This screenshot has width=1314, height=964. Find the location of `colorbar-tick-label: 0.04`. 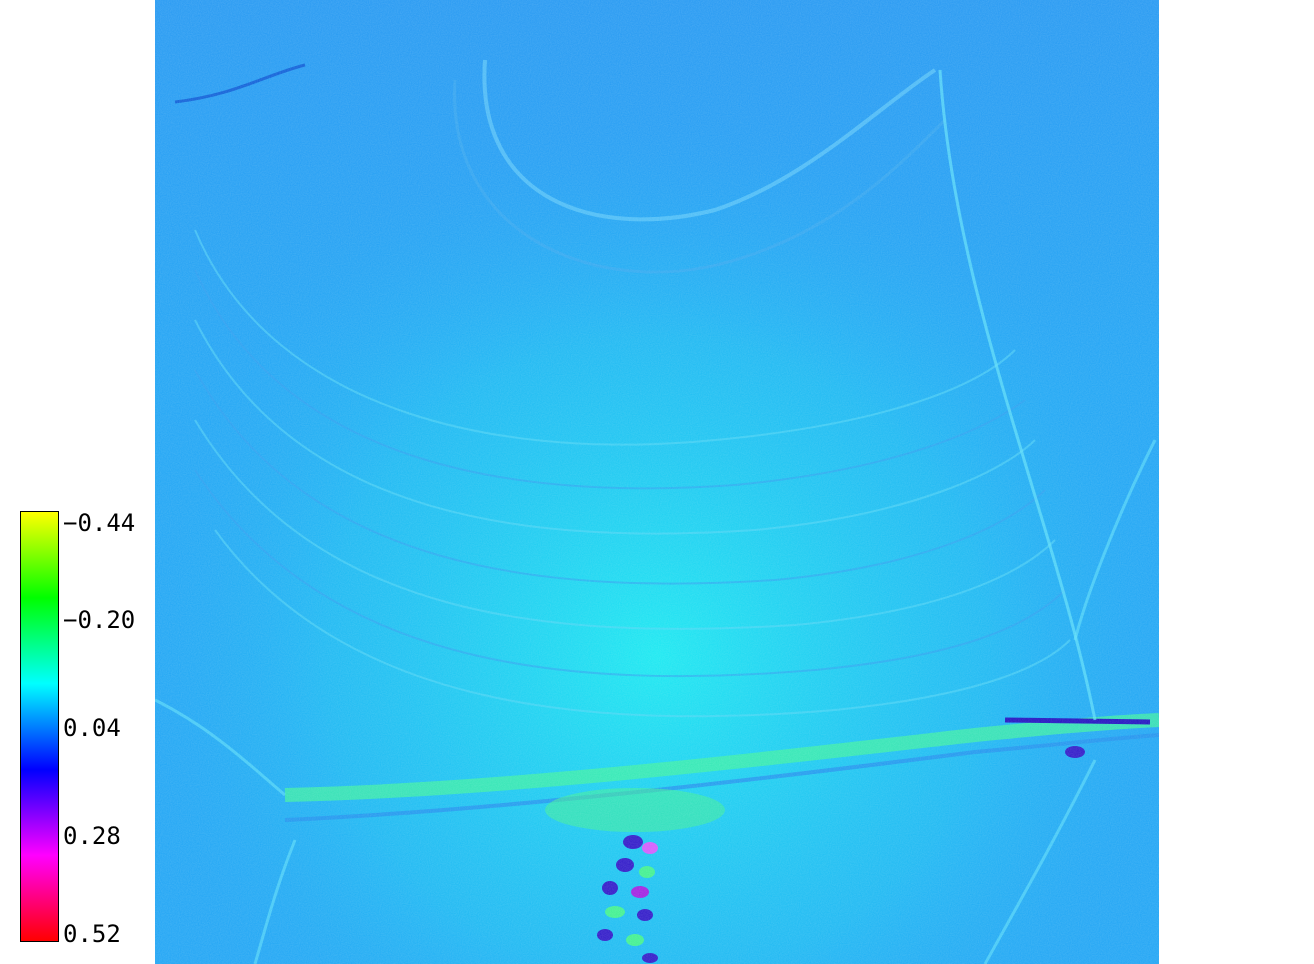

colorbar-tick-label: 0.04 is located at coordinates (92, 728).